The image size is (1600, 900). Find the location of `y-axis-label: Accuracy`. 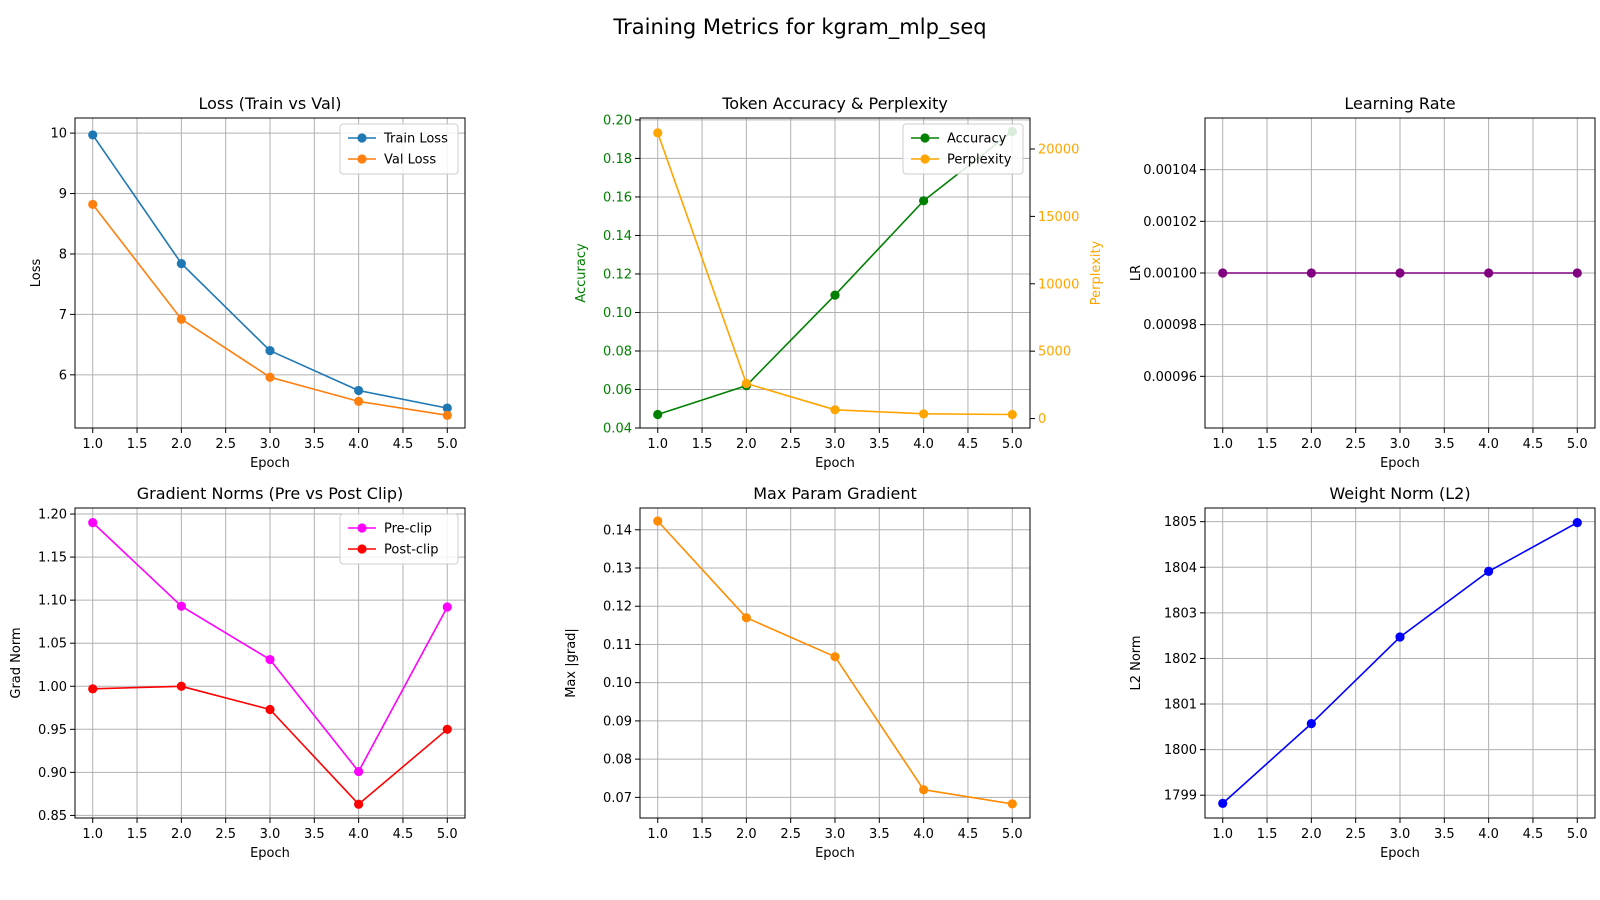

y-axis-label: Accuracy is located at coordinates (581, 273).